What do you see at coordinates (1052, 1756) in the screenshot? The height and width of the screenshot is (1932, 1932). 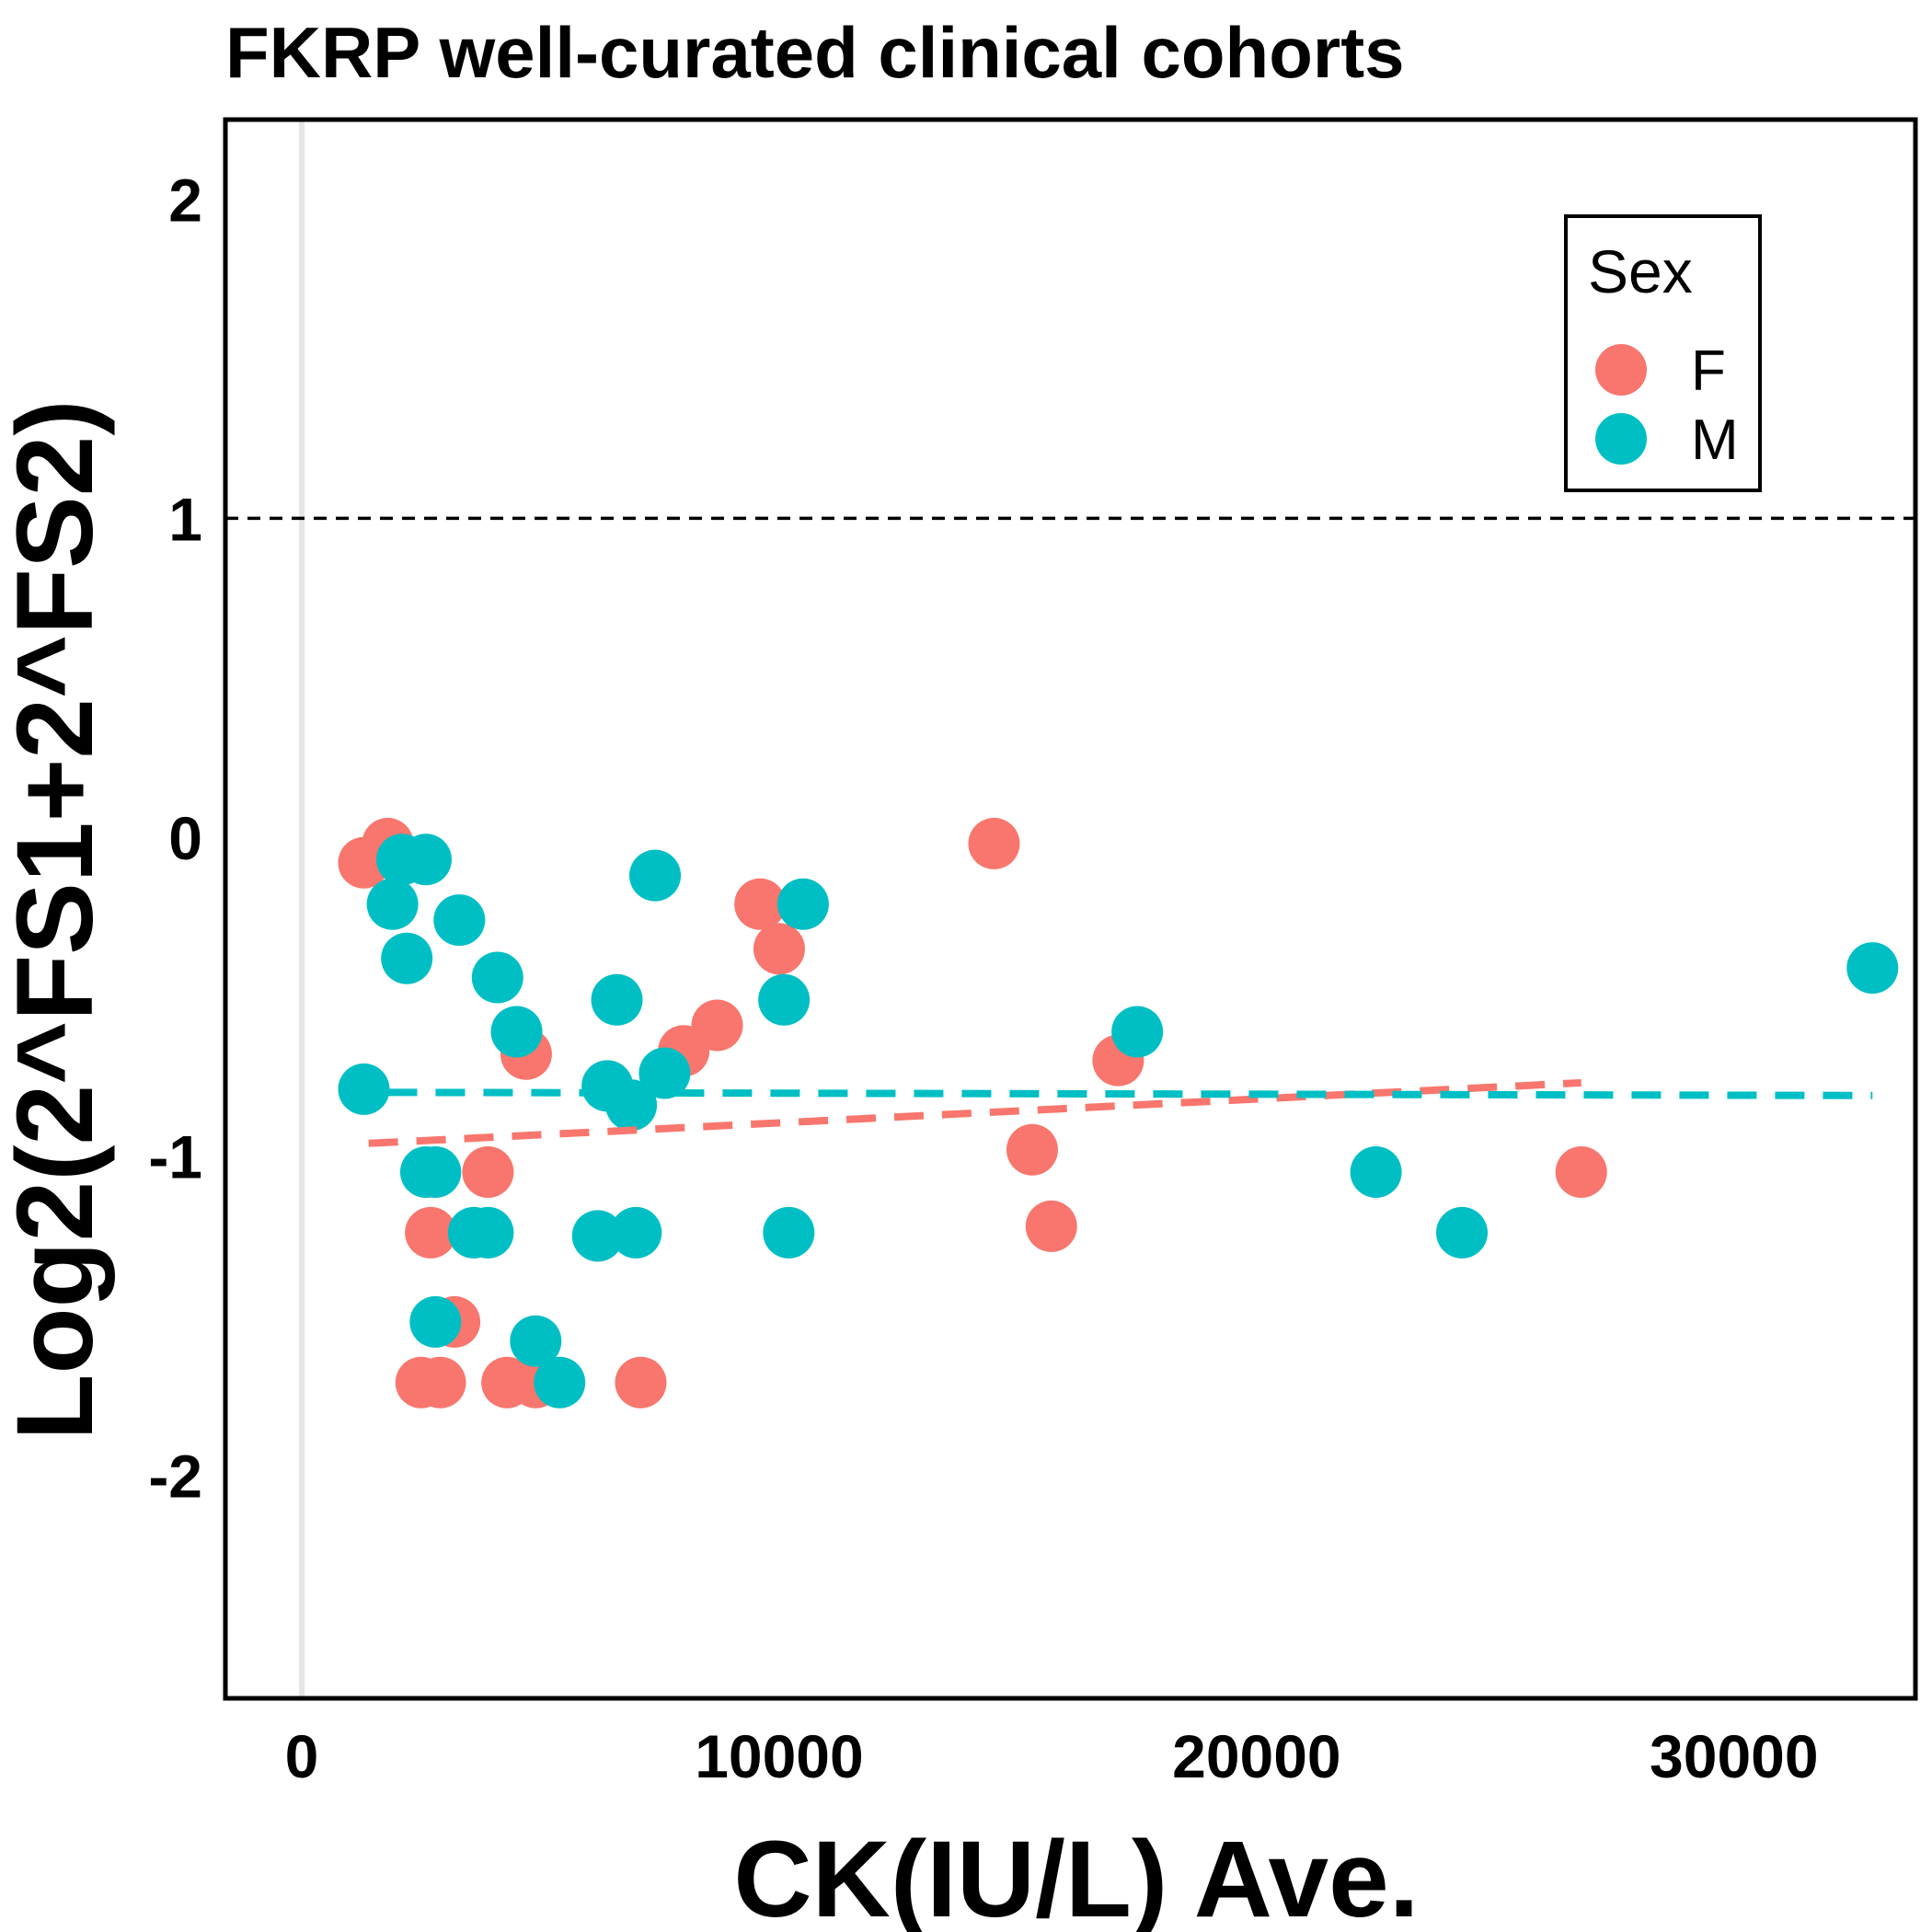 I see `x-axis-ticks: 0 10000 20000 30000` at bounding box center [1052, 1756].